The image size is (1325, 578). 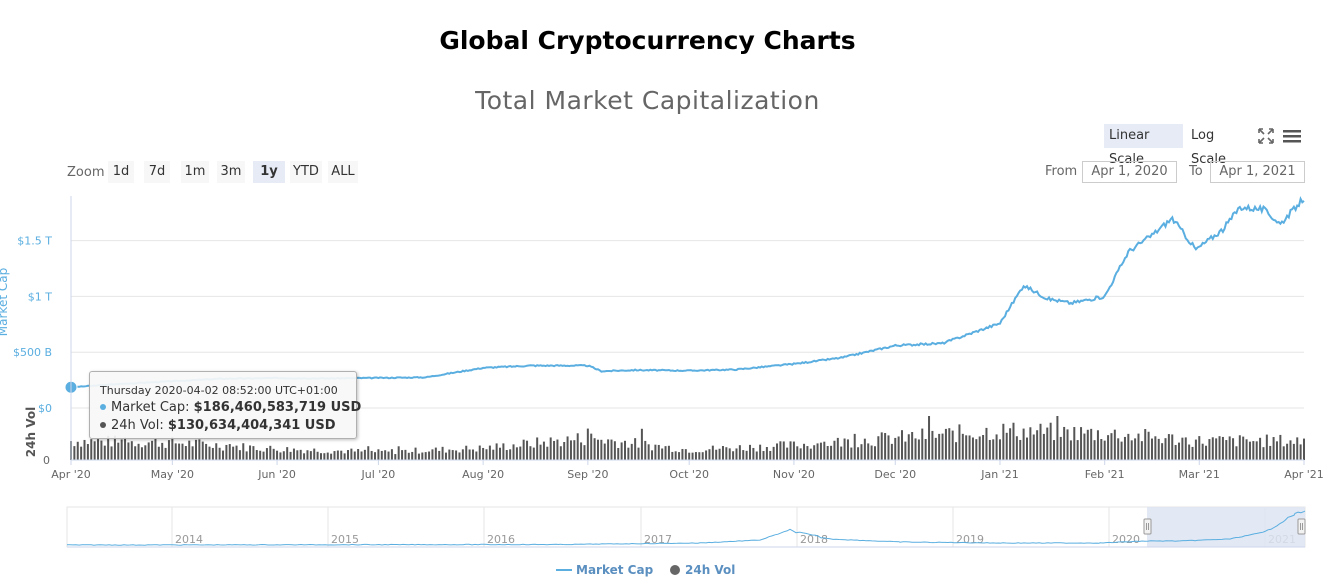 I want to click on zoom-3m-button: 3m, so click(x=231, y=172).